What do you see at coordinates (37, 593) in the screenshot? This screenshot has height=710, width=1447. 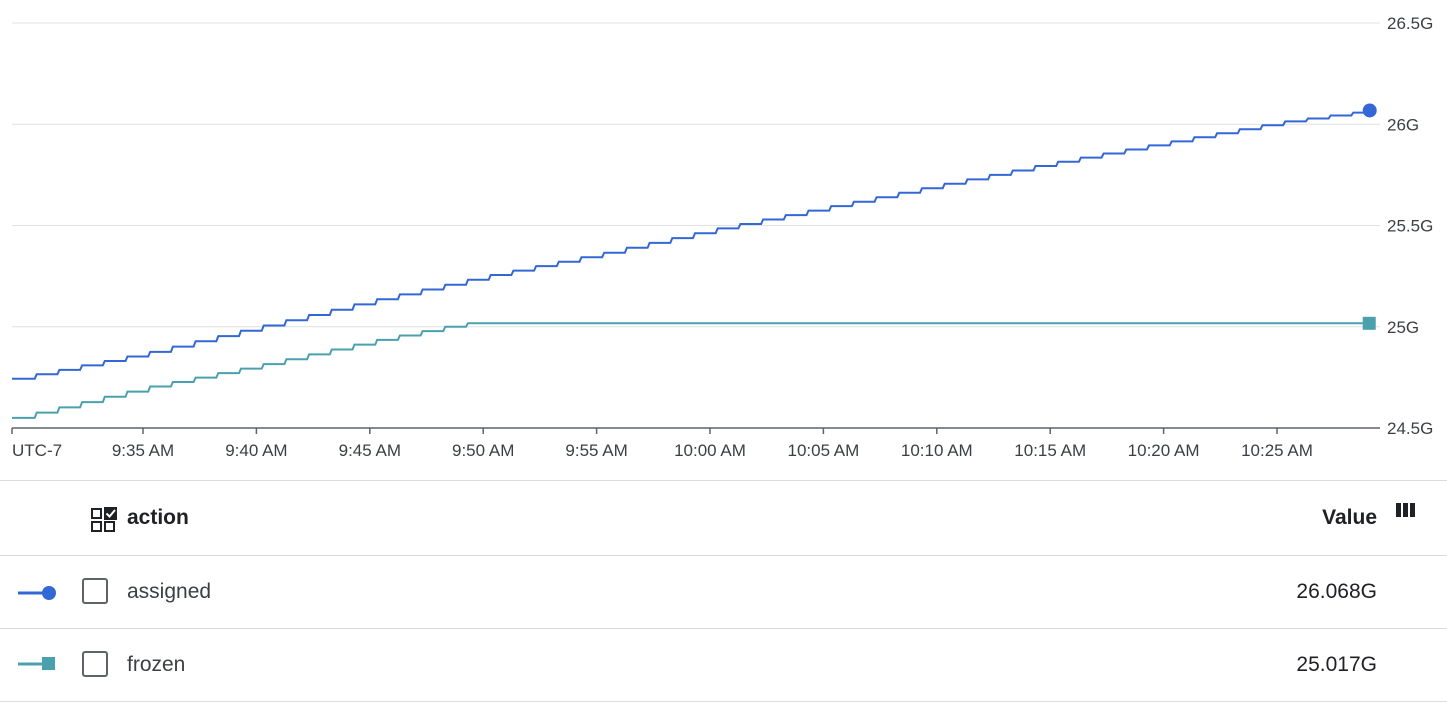 I see `assigned-series-swatch` at bounding box center [37, 593].